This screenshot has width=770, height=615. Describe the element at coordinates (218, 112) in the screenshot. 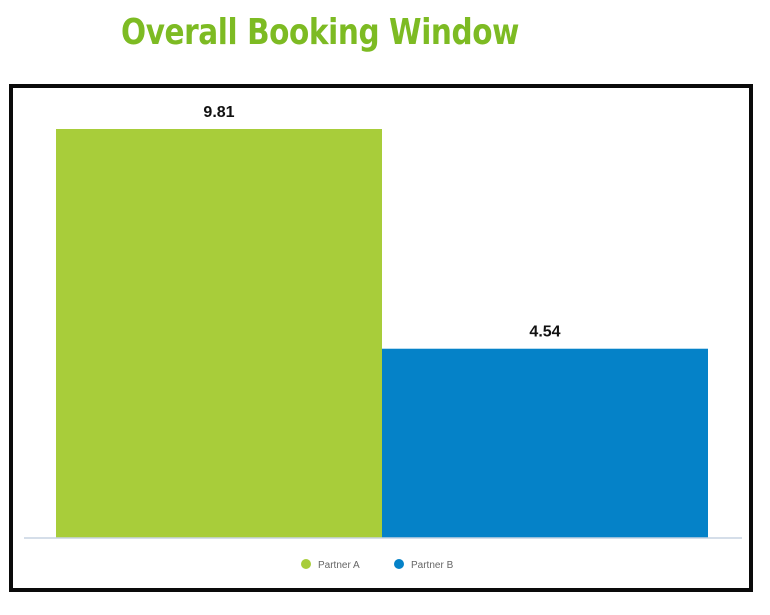

I see `value-label-partner-a: 9.81` at that location.